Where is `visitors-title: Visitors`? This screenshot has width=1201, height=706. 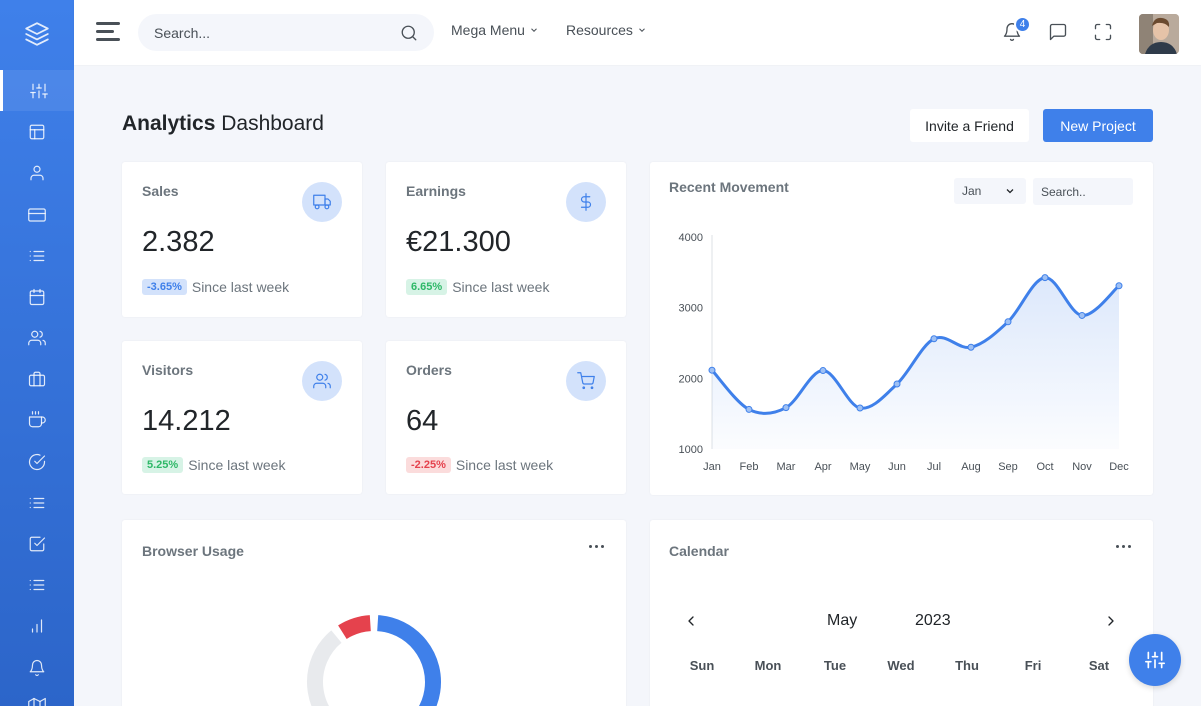
visitors-title: Visitors is located at coordinates (168, 370).